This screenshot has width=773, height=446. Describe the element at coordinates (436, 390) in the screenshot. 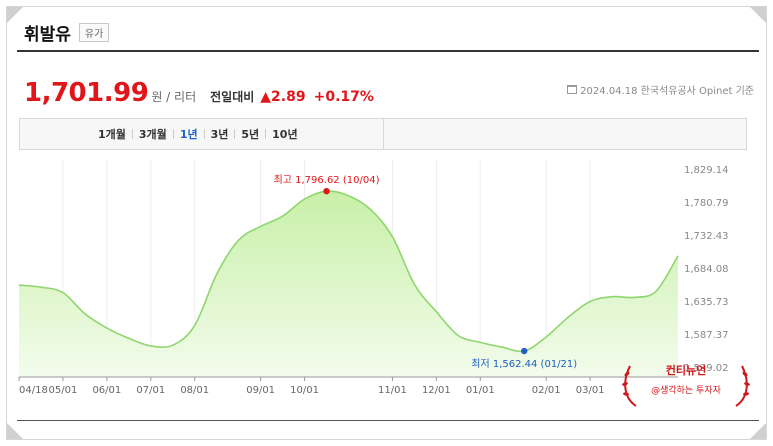

I see `x-tick-label: 12/01` at that location.